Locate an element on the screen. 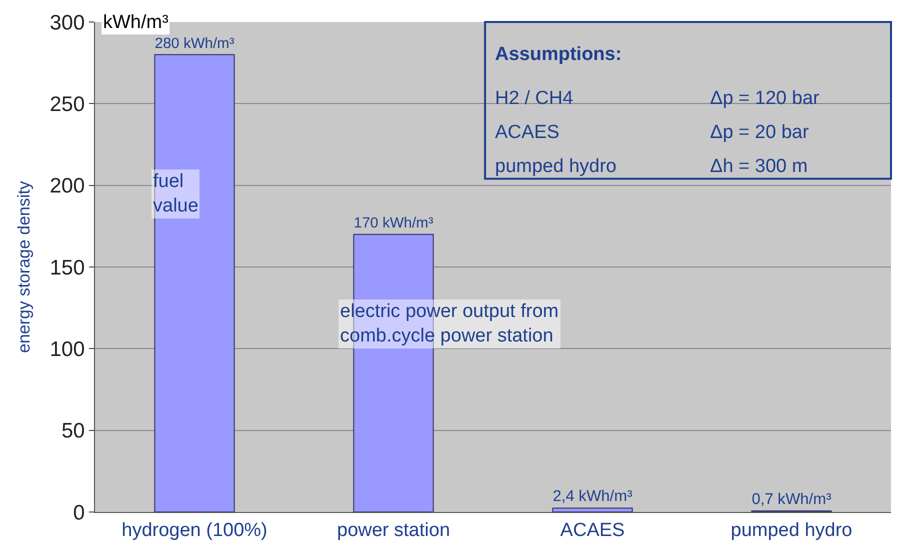 The width and height of the screenshot is (901, 552). annotation: Δp = 120 bar is located at coordinates (765, 98).